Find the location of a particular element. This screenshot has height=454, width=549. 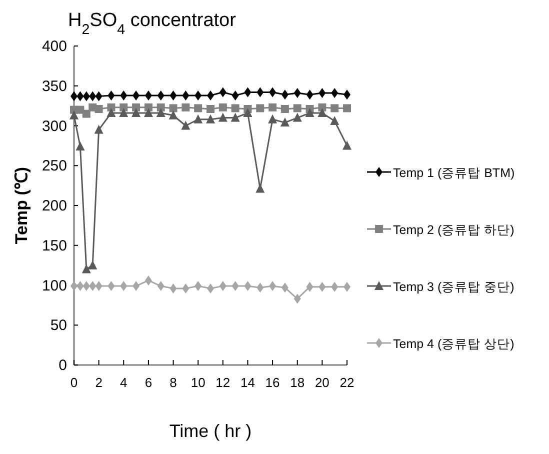

x-tick-label: 16 is located at coordinates (272, 382).